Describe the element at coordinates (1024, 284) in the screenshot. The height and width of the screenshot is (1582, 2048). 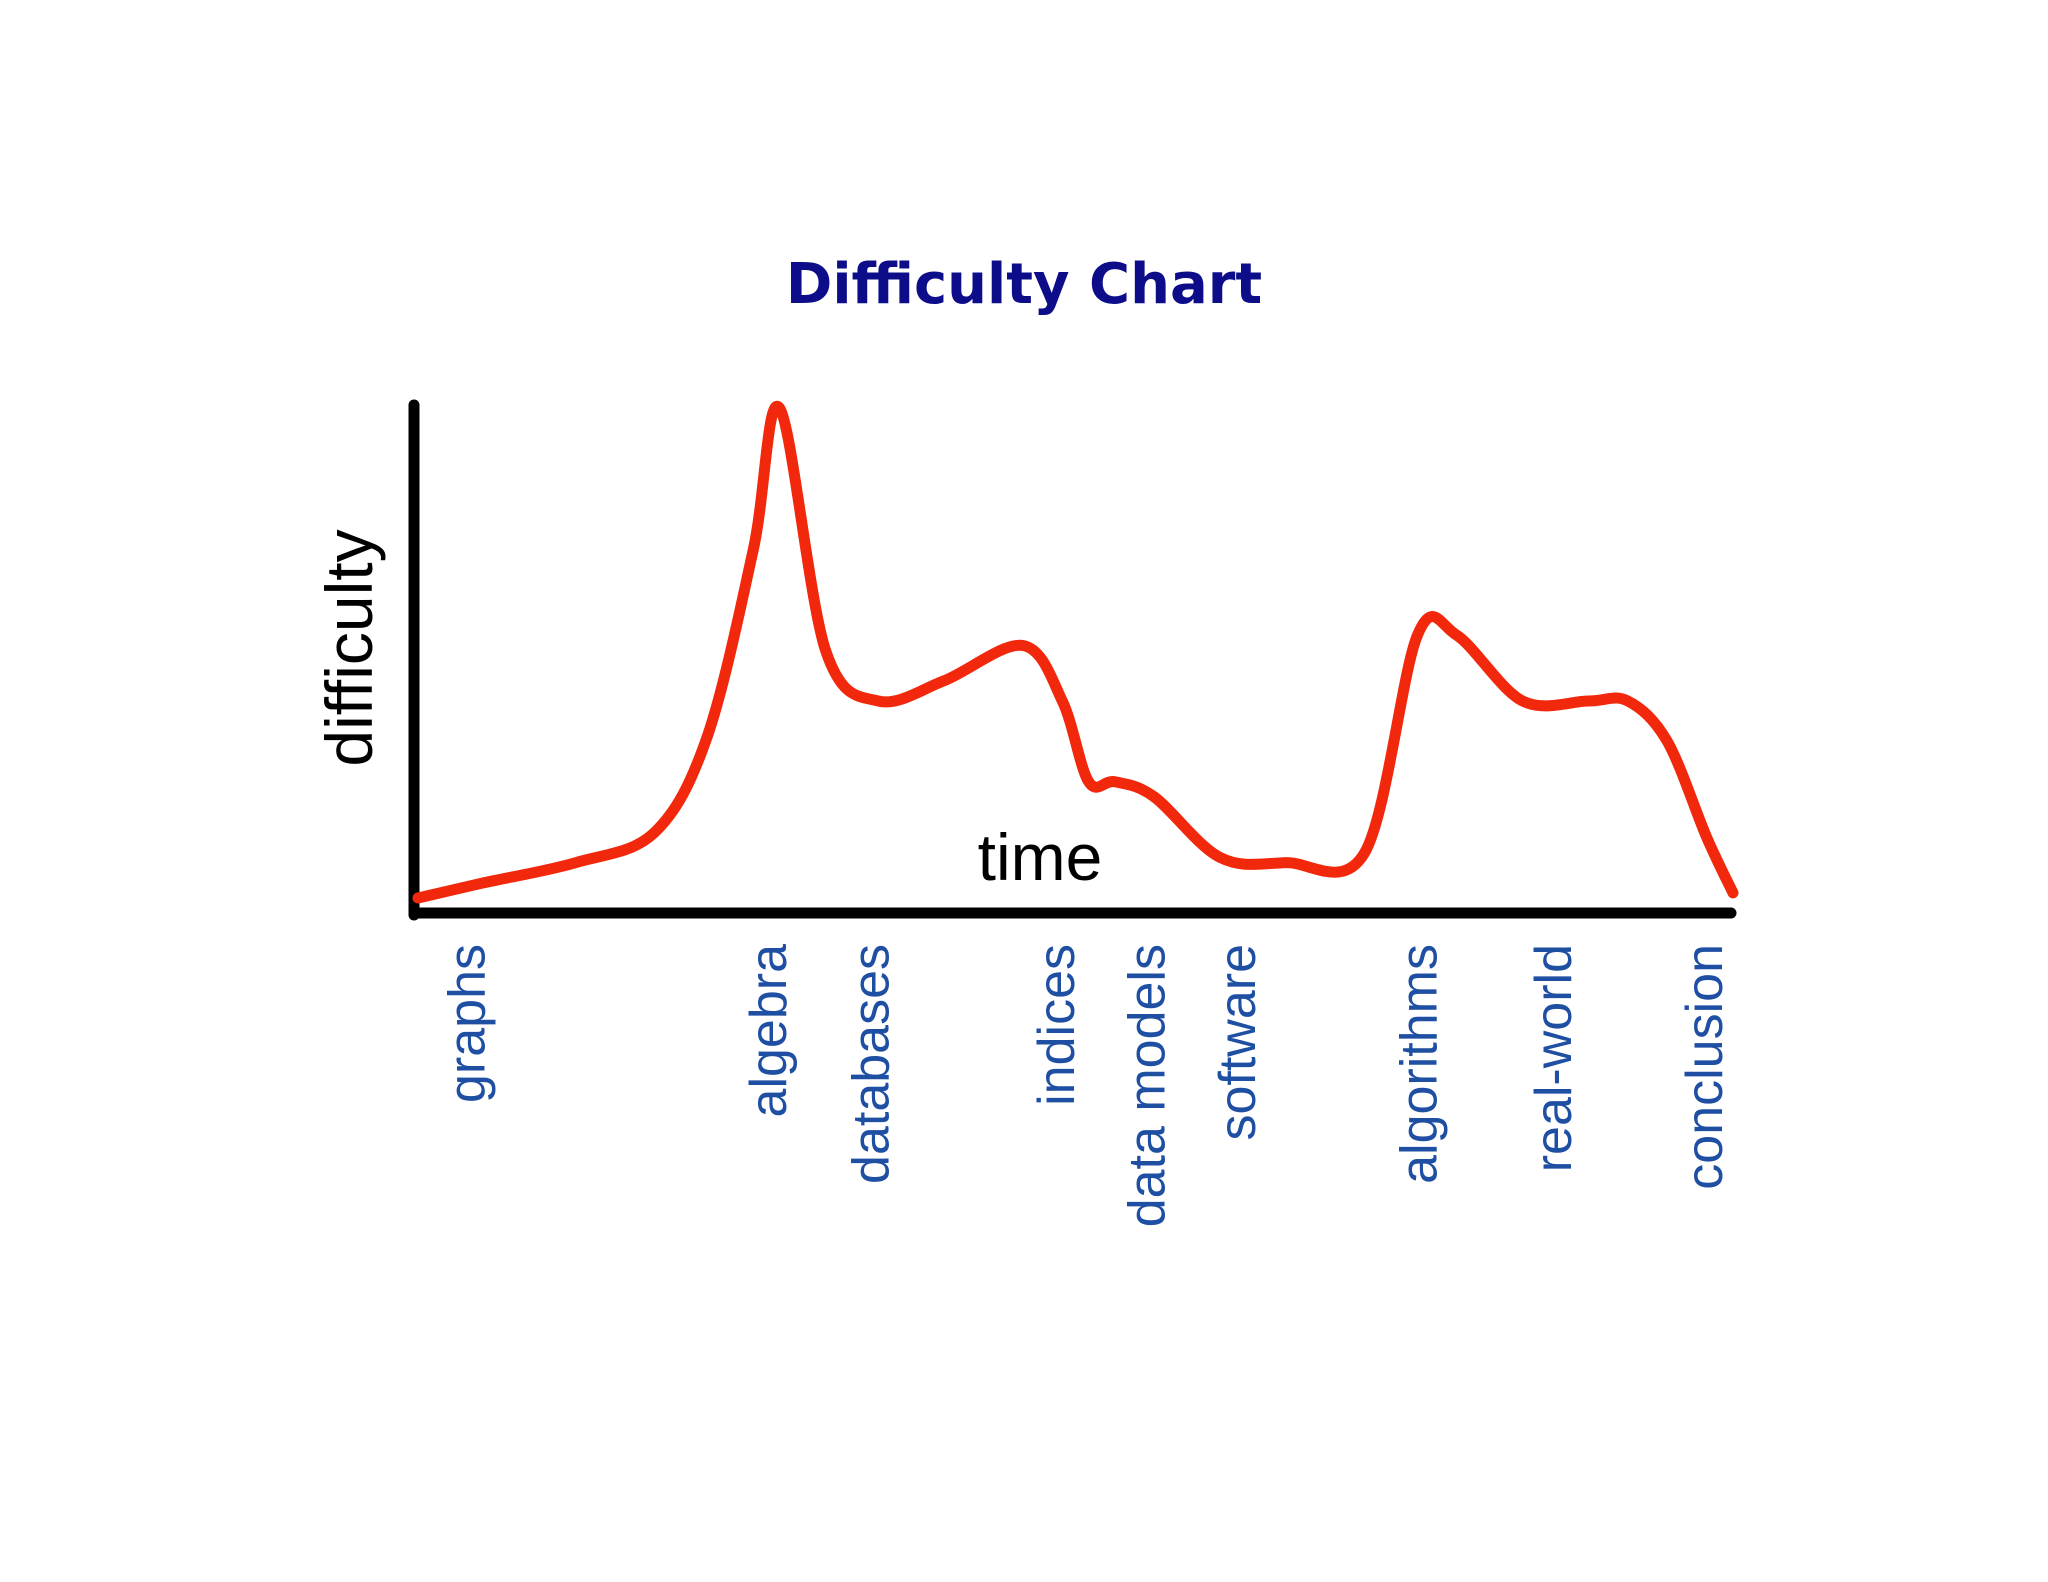
I see `chart-title: Difficulty Chart` at that location.